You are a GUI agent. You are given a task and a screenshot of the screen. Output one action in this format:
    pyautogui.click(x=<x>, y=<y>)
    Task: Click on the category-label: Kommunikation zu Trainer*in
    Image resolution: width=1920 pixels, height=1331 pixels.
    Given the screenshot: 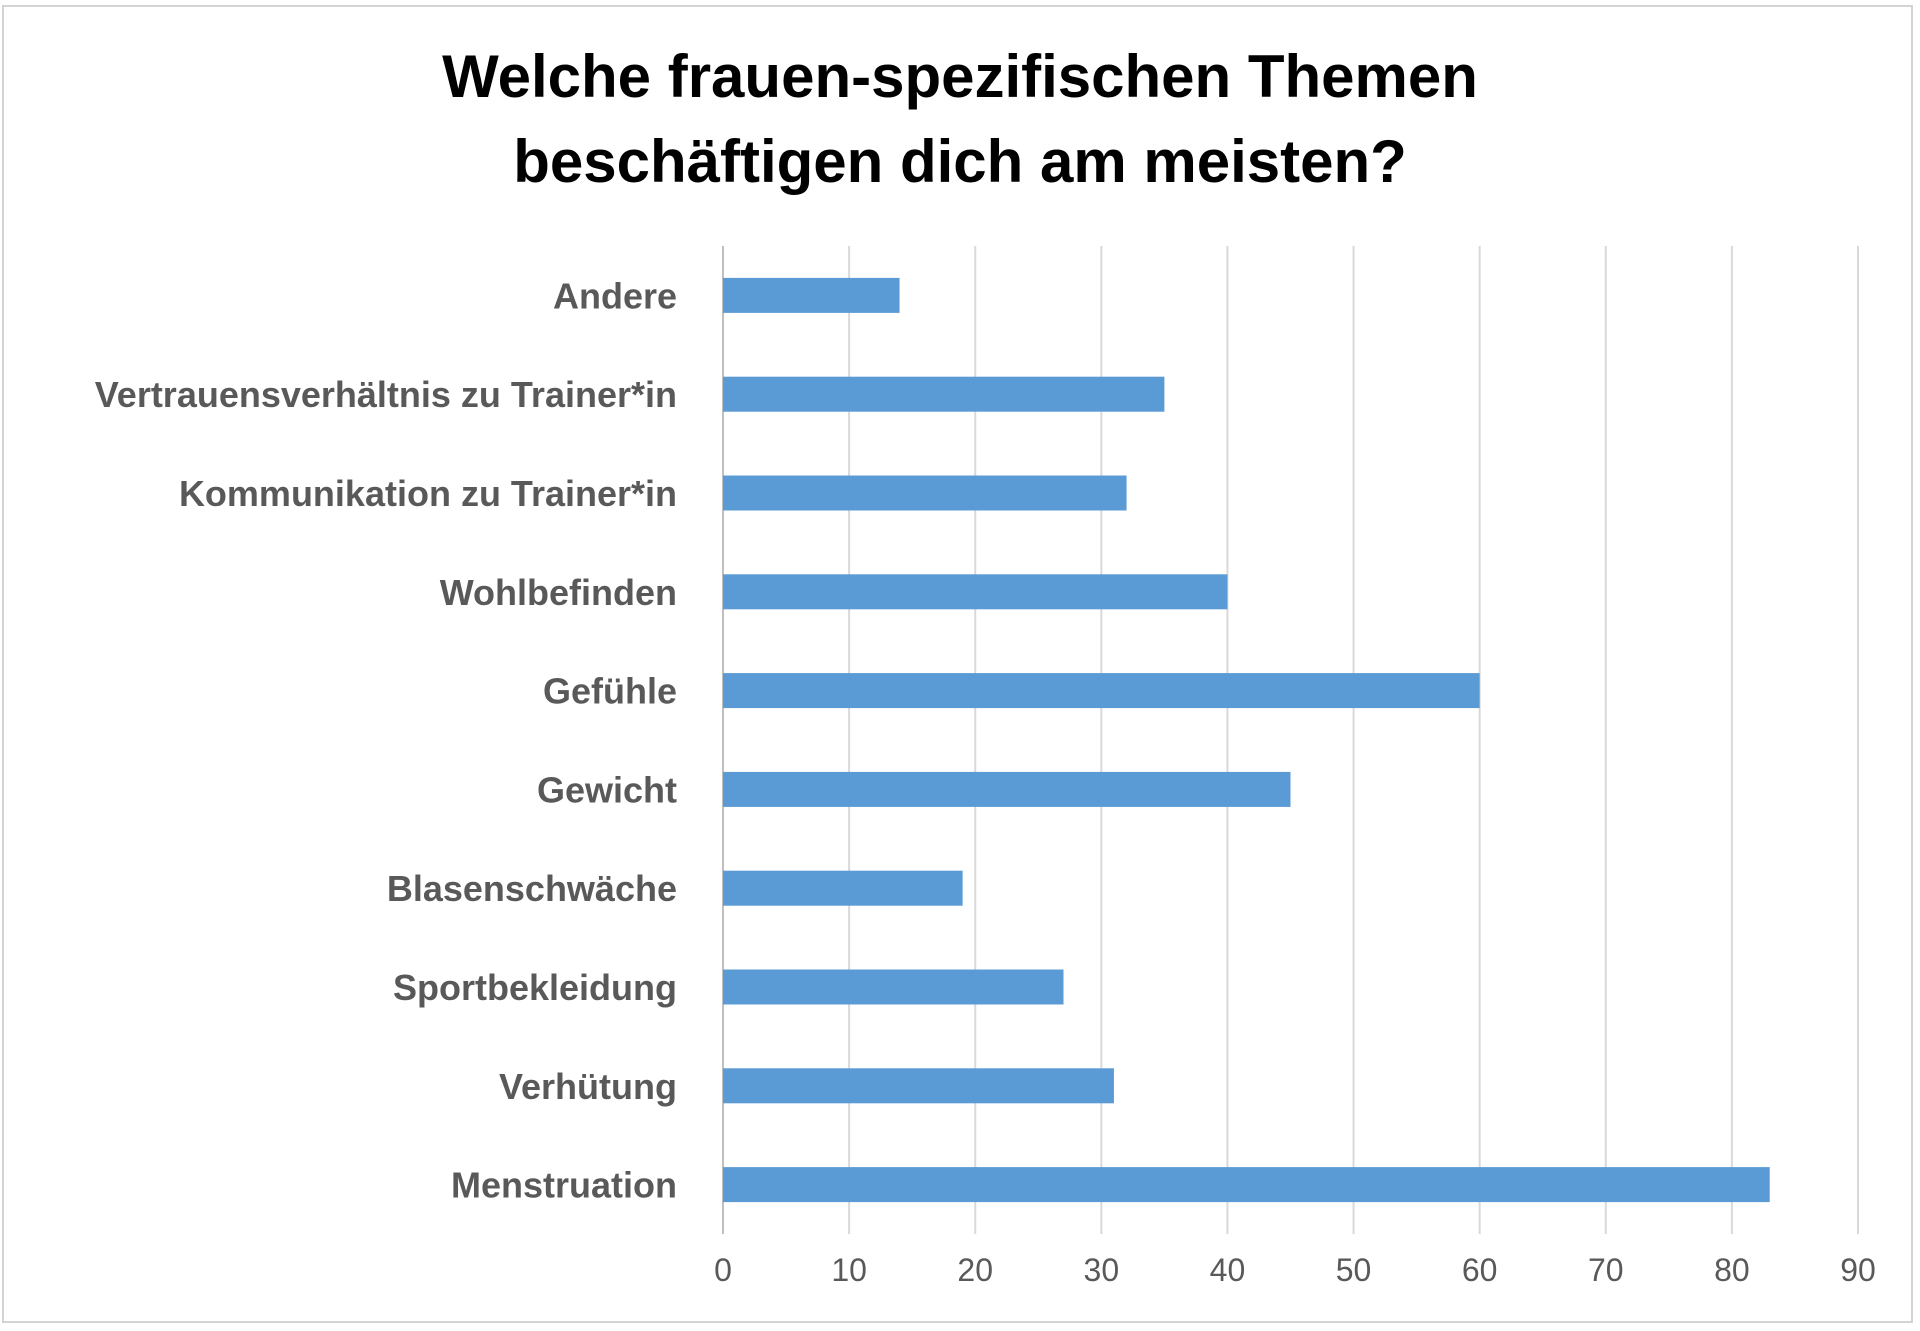 What is the action you would take?
    pyautogui.click(x=428, y=493)
    